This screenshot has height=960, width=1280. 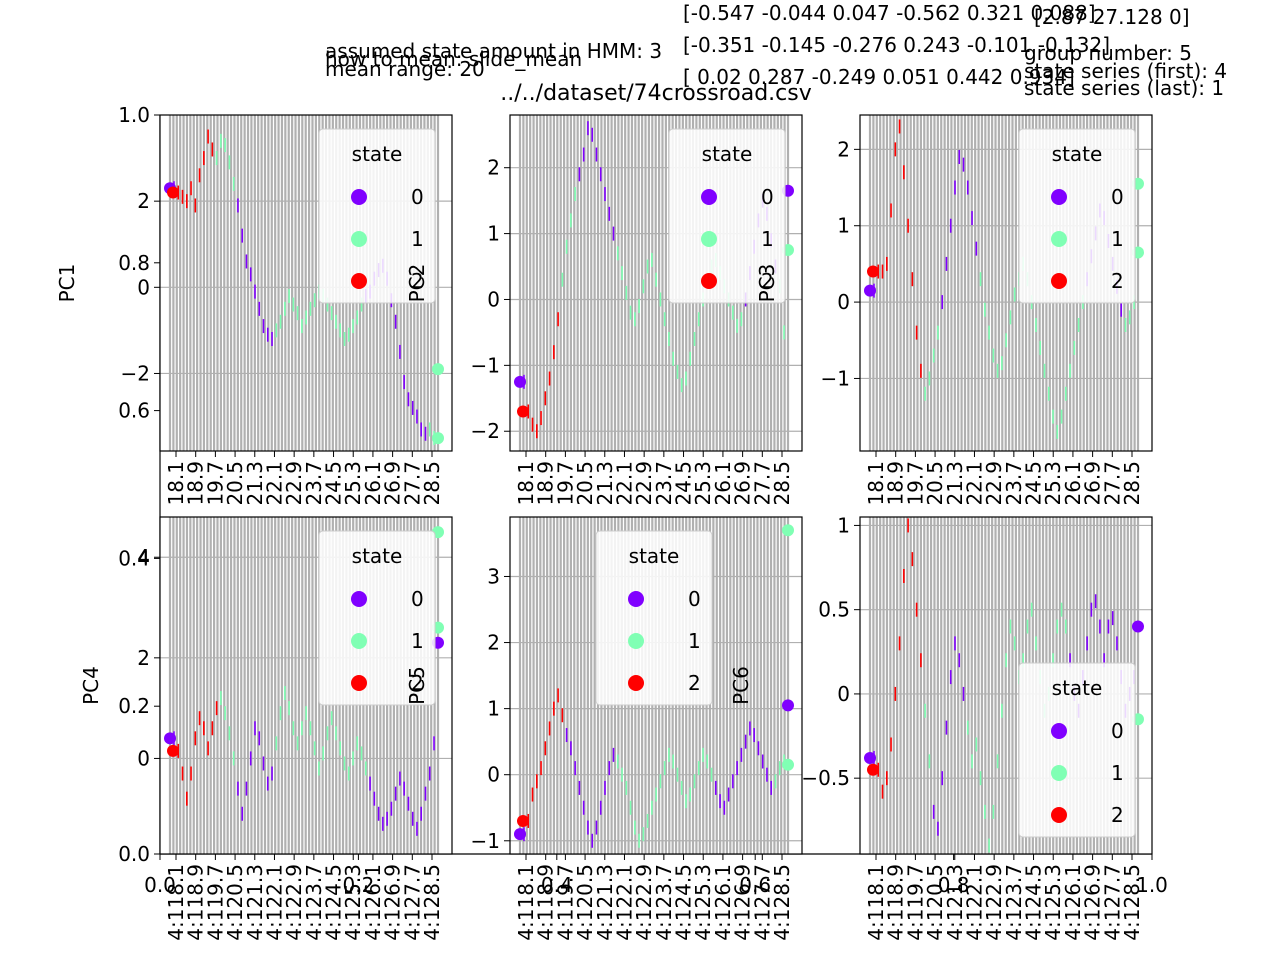 I want to click on bg-x-tick-label: 0.8, so click(x=954, y=885).